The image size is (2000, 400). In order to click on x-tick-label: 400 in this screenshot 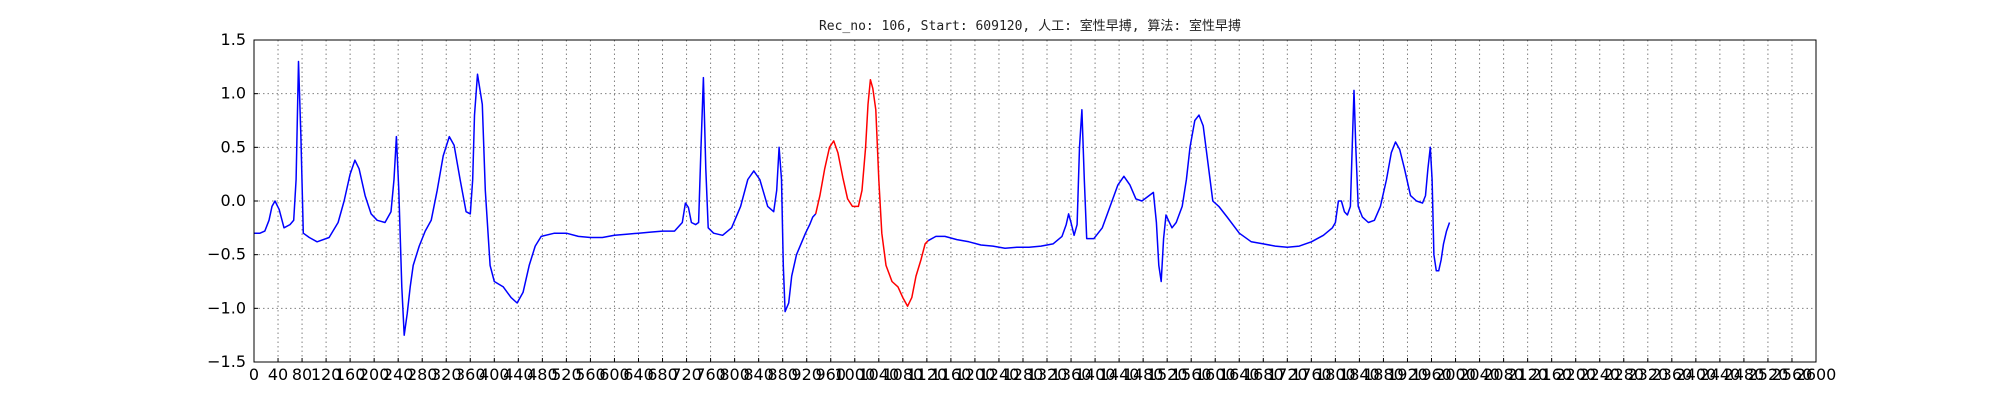, I will do `click(494, 374)`.